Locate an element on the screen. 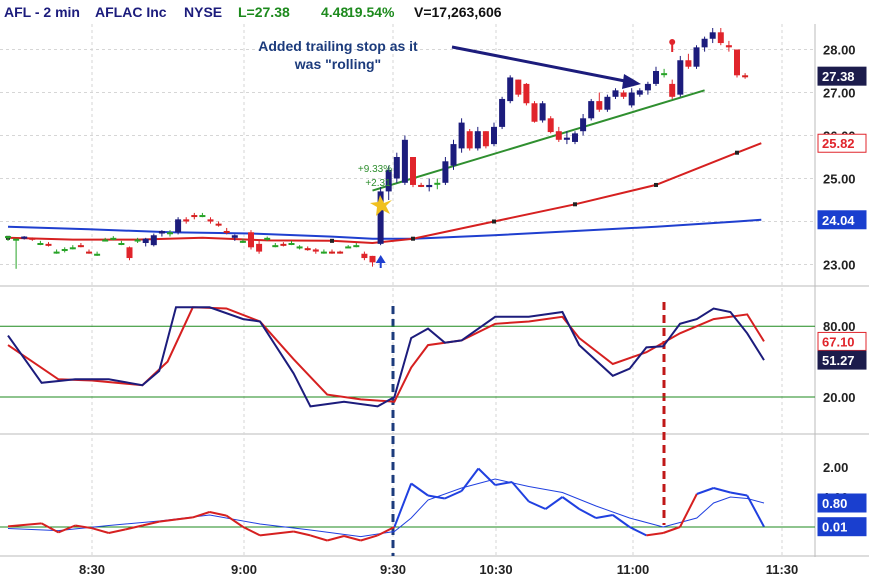  annotation-line-2: was "rolling" is located at coordinates (337, 64).